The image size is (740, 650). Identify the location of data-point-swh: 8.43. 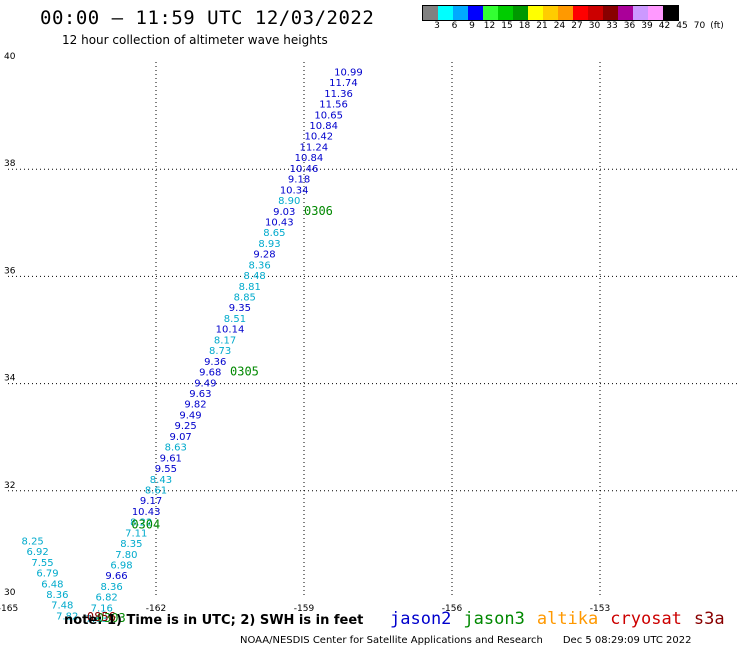
(161, 480).